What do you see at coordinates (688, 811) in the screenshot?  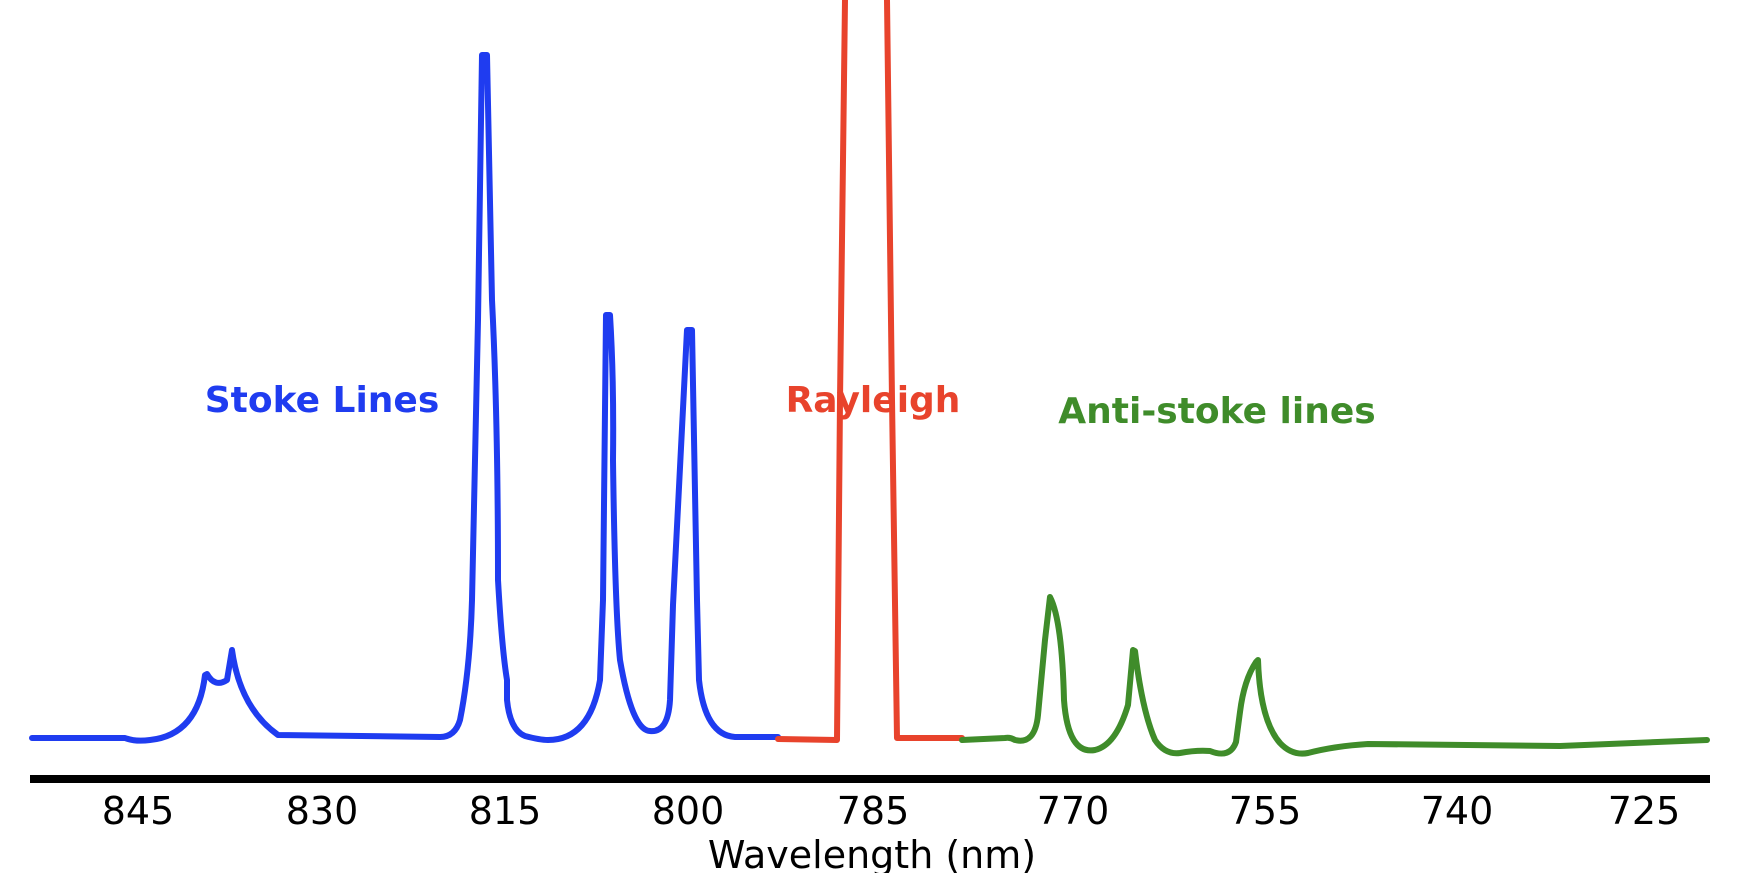 I see `x-tick-label: 800` at bounding box center [688, 811].